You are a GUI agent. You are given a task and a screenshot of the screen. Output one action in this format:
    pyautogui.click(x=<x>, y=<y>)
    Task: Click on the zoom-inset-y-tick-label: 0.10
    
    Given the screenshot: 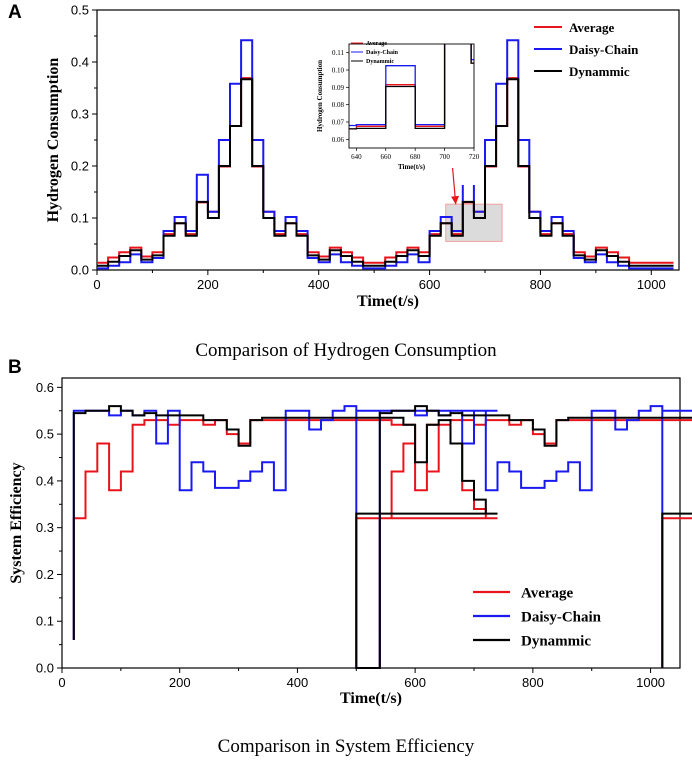 What is the action you would take?
    pyautogui.click(x=338, y=71)
    